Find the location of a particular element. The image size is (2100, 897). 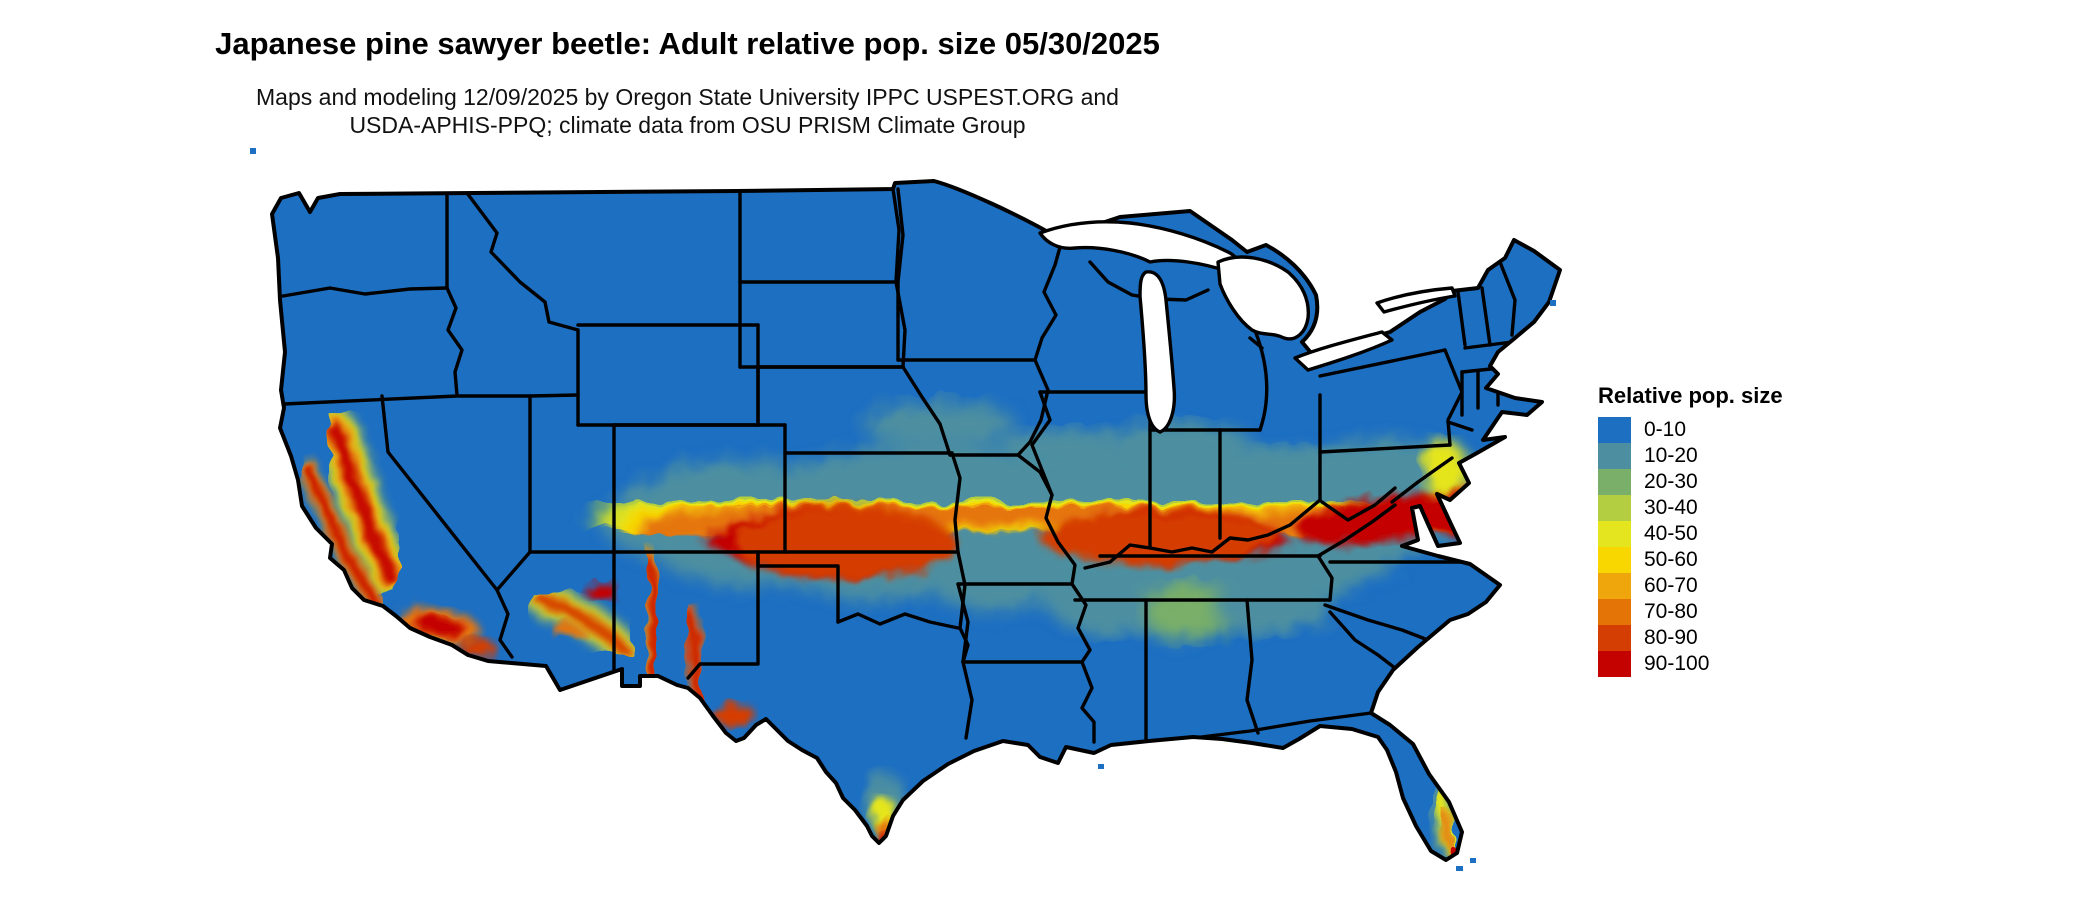

legend-label: 60-70 is located at coordinates (1671, 585).